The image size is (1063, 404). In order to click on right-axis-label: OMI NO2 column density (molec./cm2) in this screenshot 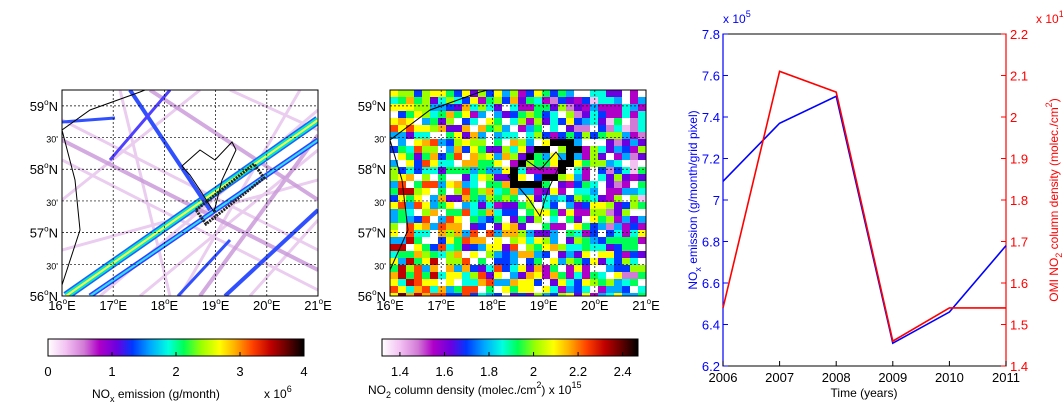, I will do `click(1053, 199)`.